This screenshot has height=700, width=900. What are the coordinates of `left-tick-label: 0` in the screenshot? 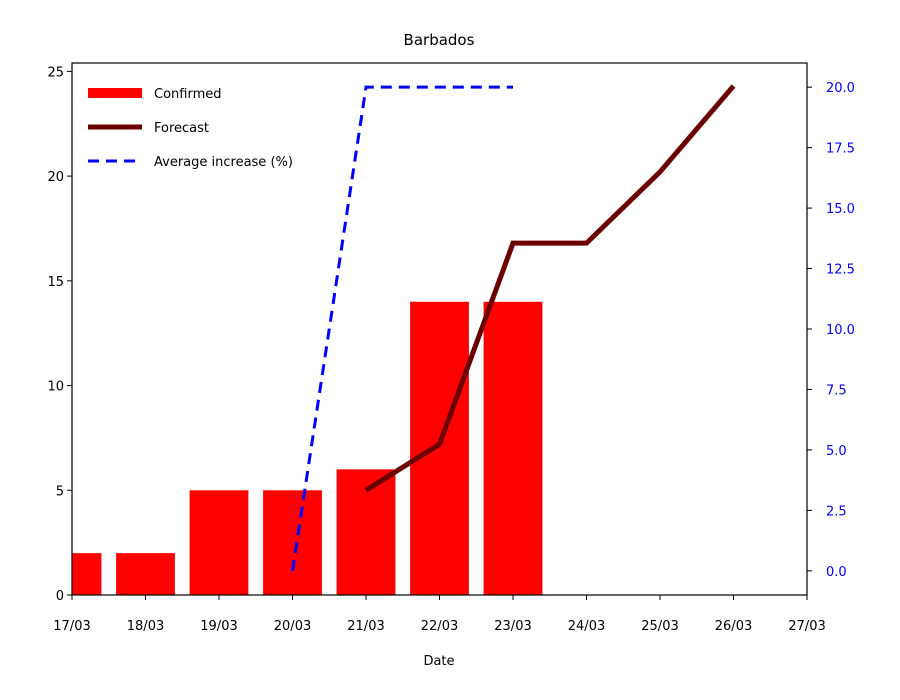 It's located at (60, 596).